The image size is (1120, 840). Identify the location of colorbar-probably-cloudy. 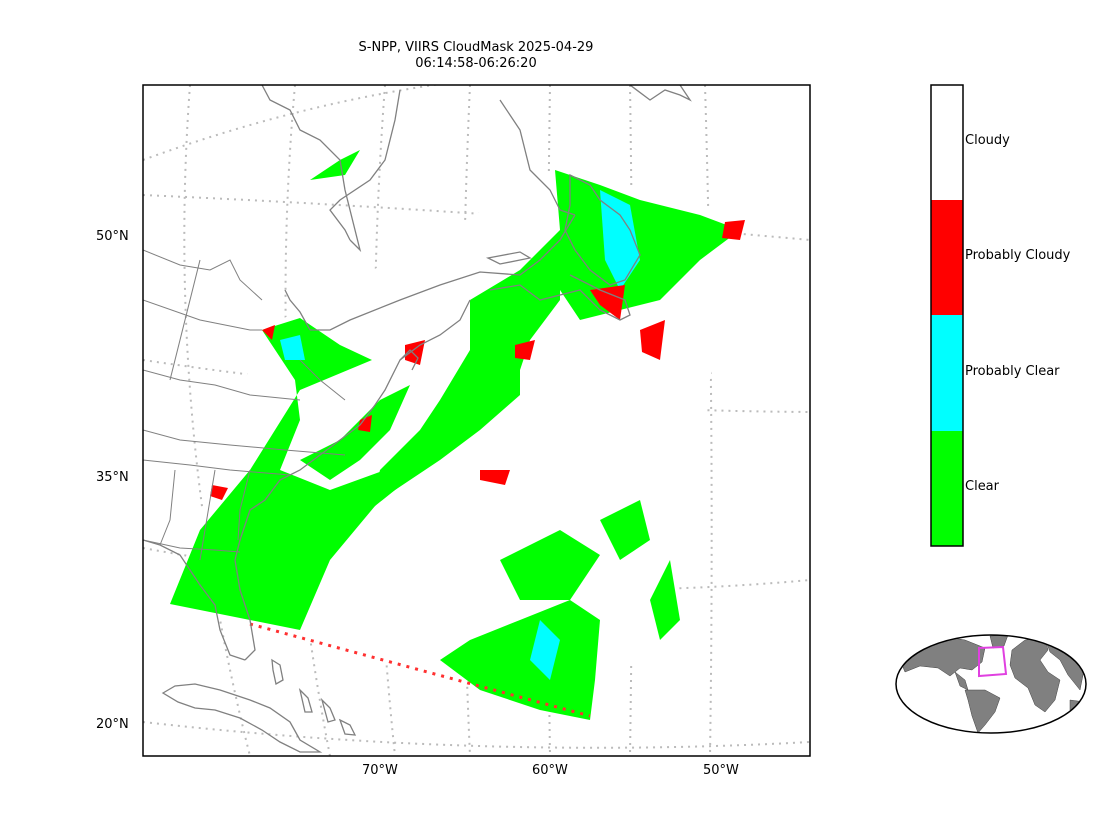
(947, 257).